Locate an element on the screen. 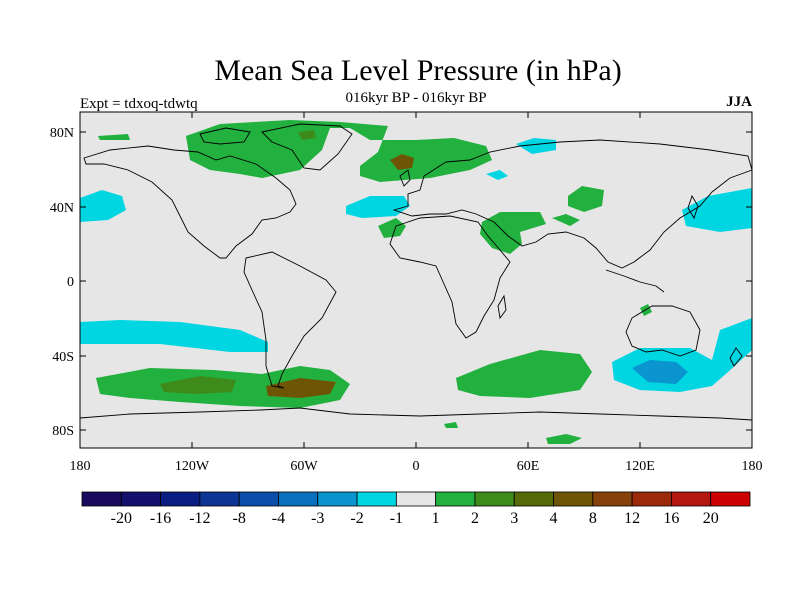 This screenshot has height=600, width=800. experiment-label: Expt = tdxoq-tdwtq is located at coordinates (139, 104).